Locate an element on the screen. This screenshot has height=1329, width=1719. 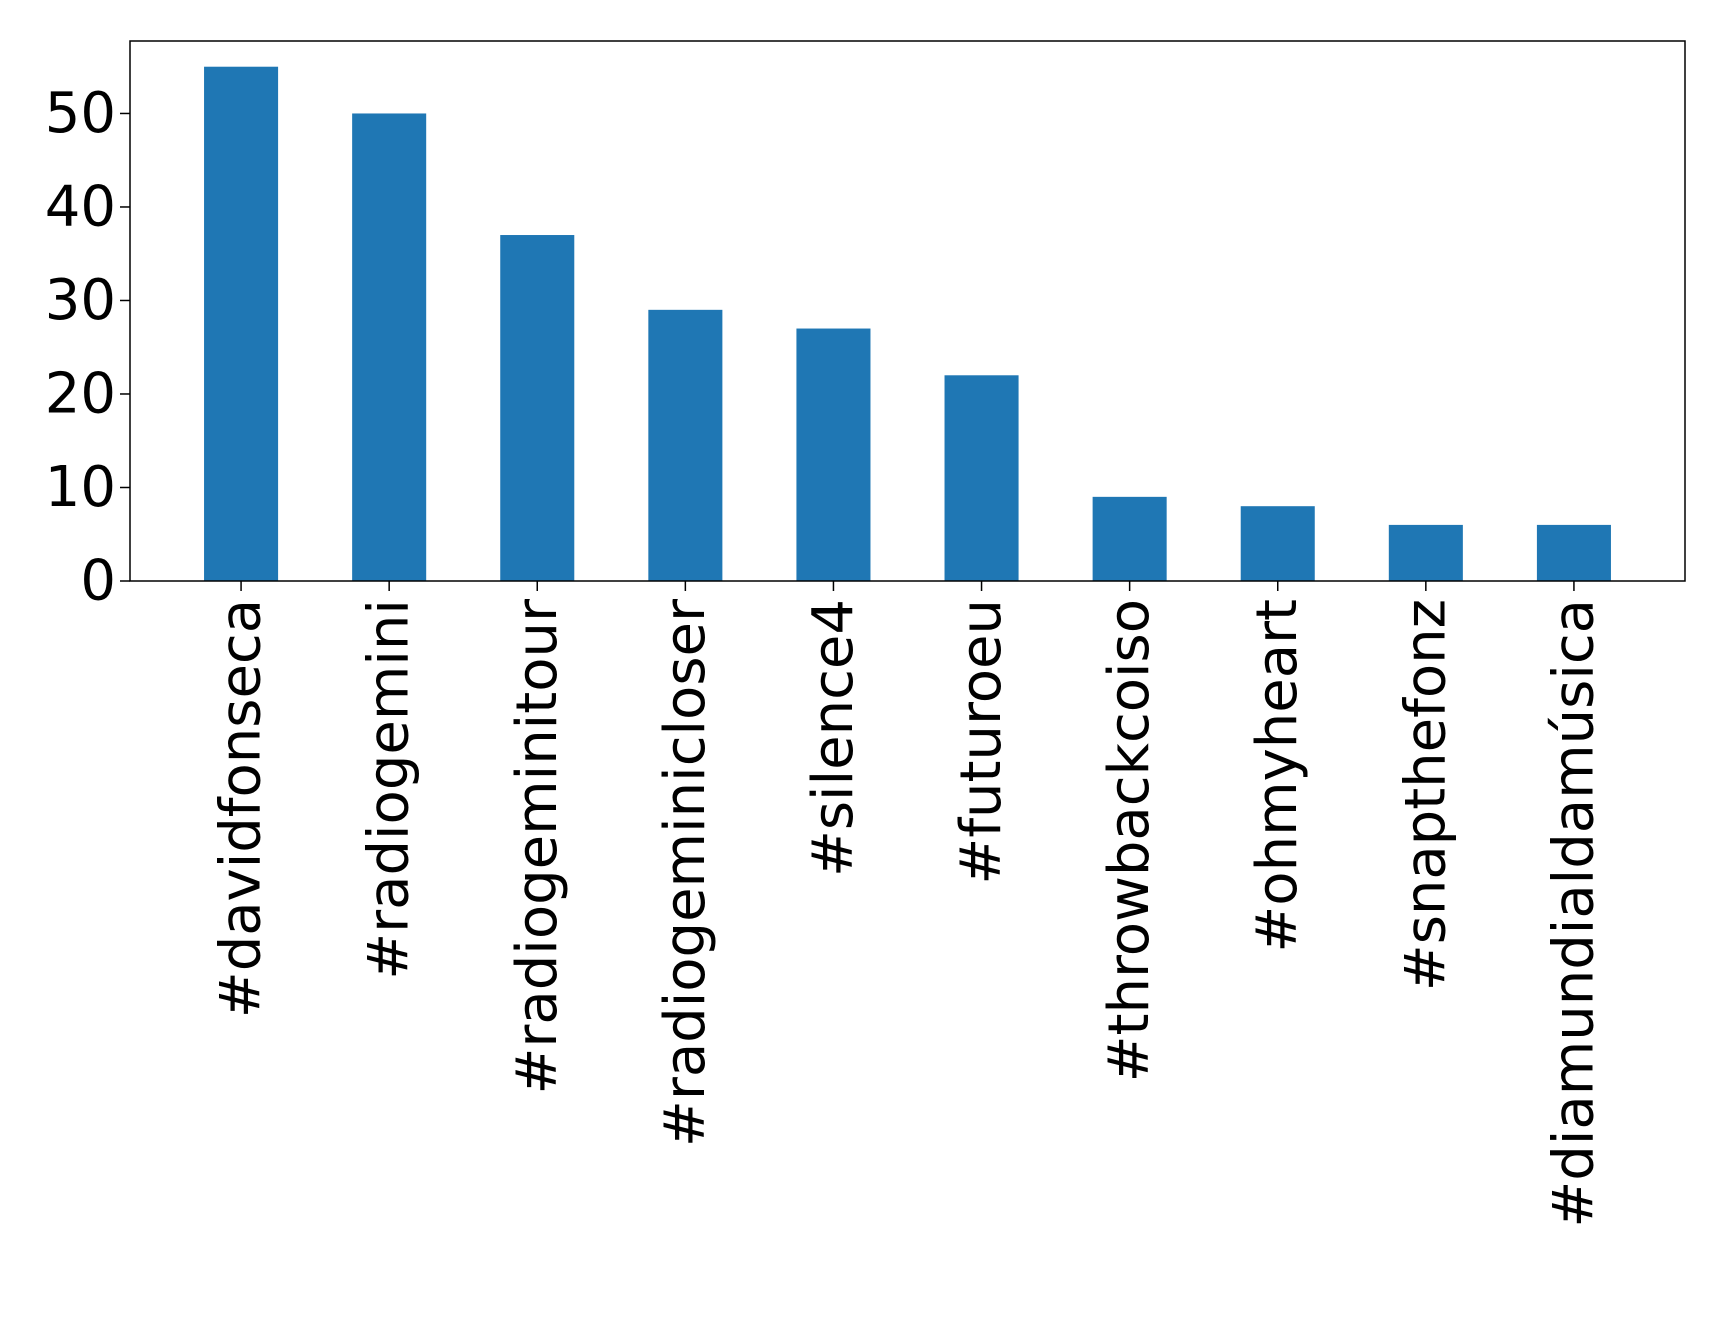
x-tick-label: #silence4 is located at coordinates (833, 738).